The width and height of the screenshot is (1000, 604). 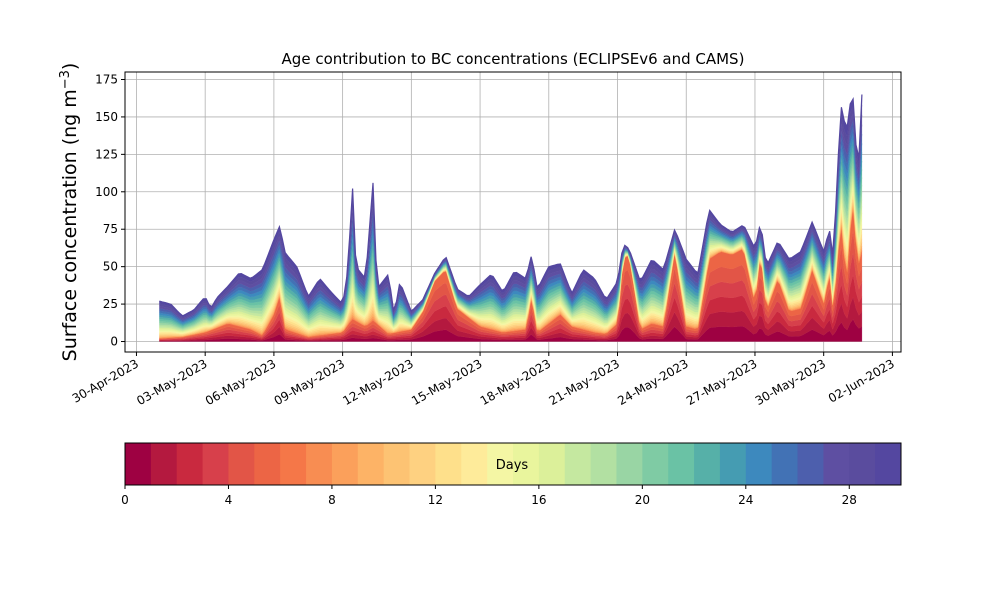 I want to click on y-axis-label-exponent: −3, so click(x=65, y=79).